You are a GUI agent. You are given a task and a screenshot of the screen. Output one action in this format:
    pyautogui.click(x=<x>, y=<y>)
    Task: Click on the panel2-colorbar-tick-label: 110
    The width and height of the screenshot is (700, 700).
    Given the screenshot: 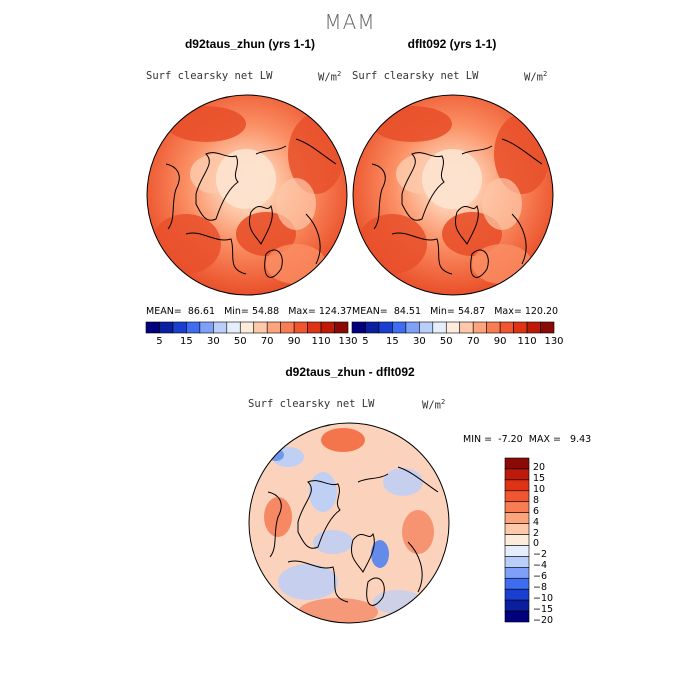 What is the action you would take?
    pyautogui.click(x=527, y=341)
    